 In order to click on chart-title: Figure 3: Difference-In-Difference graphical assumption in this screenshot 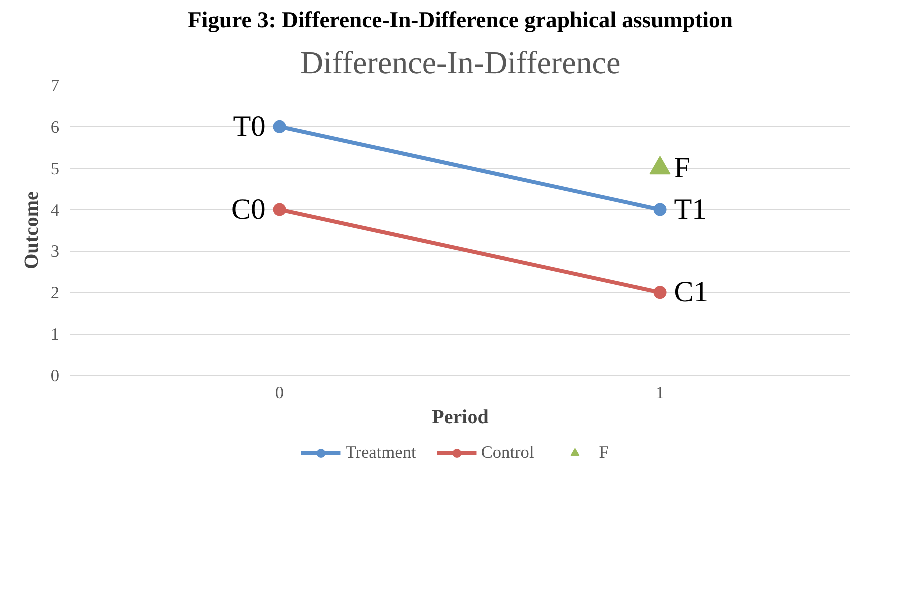, I will do `click(461, 20)`.